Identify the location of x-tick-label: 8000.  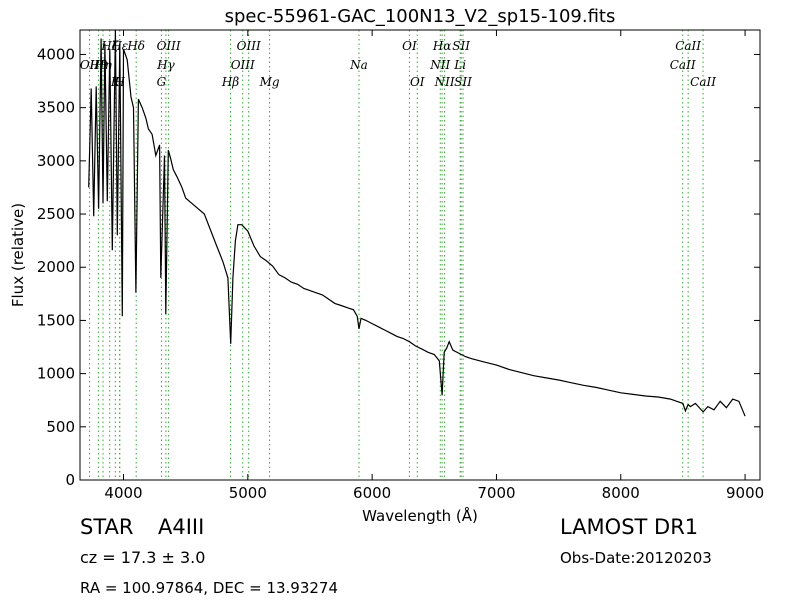
(621, 493).